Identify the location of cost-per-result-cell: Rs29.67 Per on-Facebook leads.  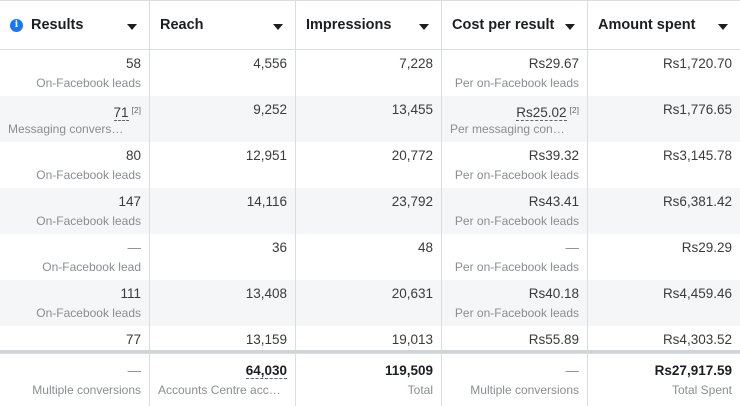
(515, 73).